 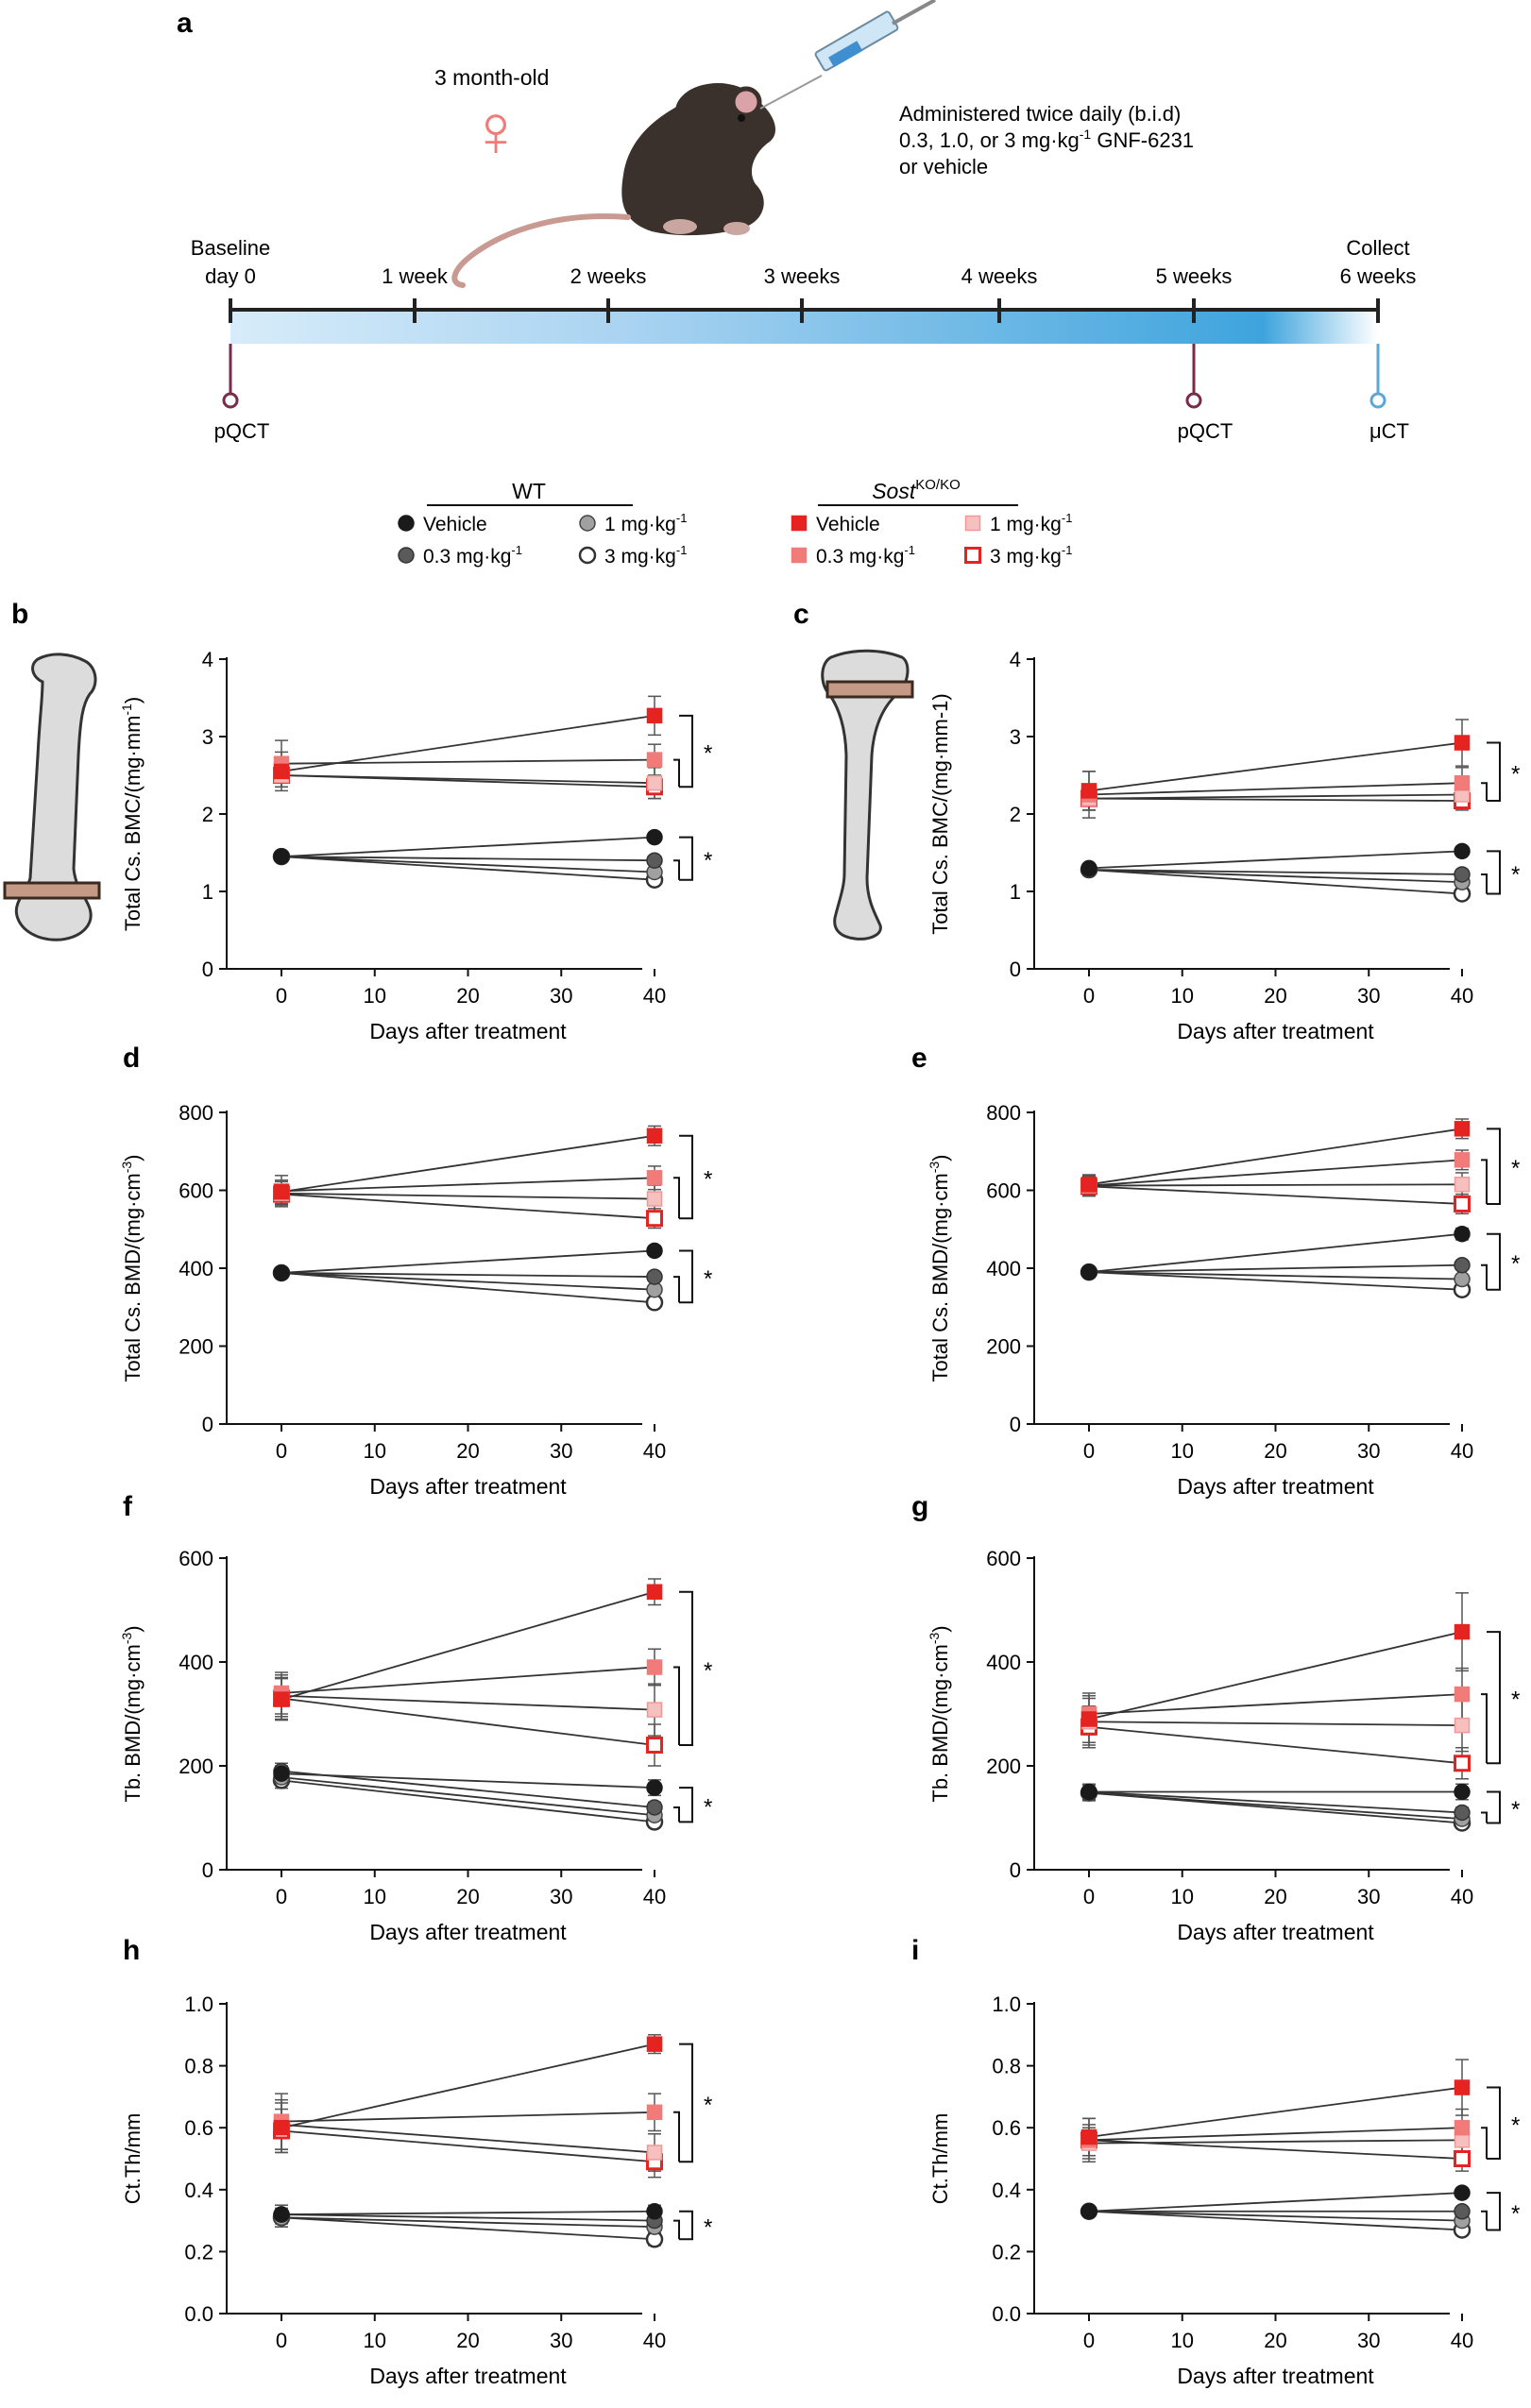 I want to click on admin-line-2: 0.3, 1.0, or 3 mg·kg-1 GNF-6231, so click(x=1046, y=139).